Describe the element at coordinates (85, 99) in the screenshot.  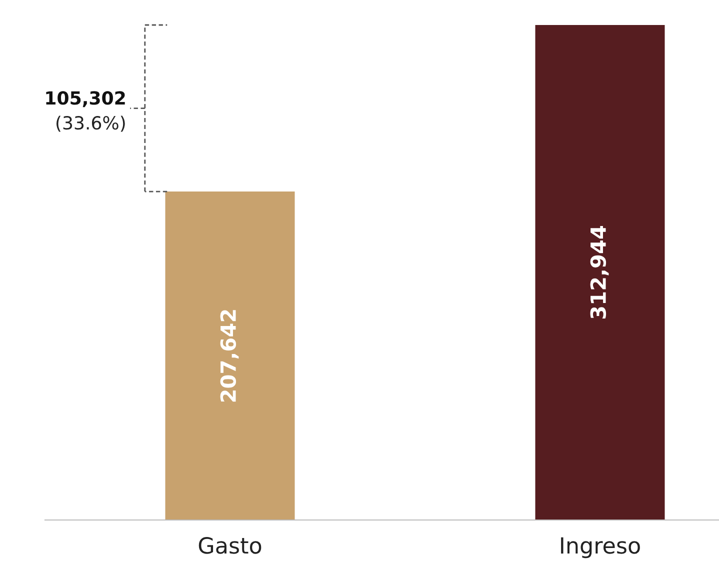
I see `annotation: 105,302` at that location.